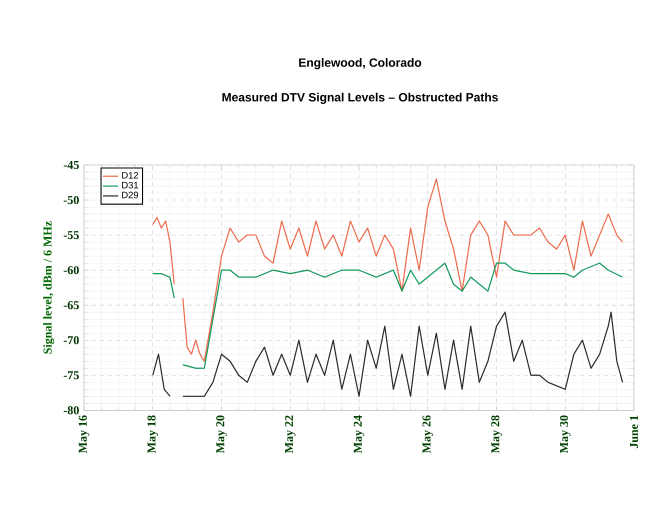 The height and width of the screenshot is (505, 648). I want to click on x-tick-label: May 18, so click(152, 434).